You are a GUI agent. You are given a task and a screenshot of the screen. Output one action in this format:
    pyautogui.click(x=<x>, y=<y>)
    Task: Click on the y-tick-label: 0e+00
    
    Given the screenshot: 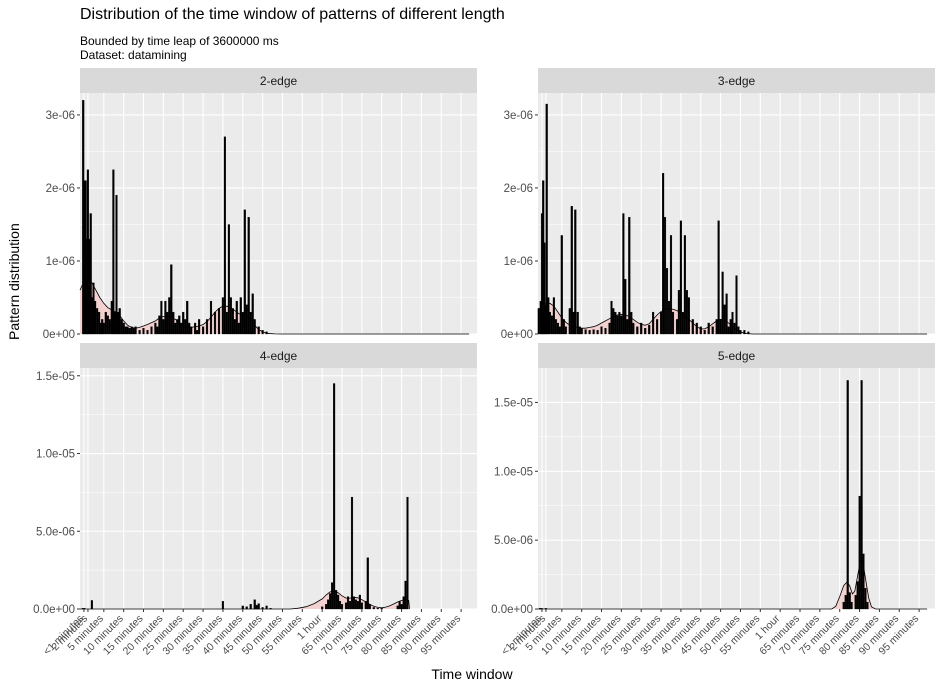 What is the action you would take?
    pyautogui.click(x=517, y=335)
    